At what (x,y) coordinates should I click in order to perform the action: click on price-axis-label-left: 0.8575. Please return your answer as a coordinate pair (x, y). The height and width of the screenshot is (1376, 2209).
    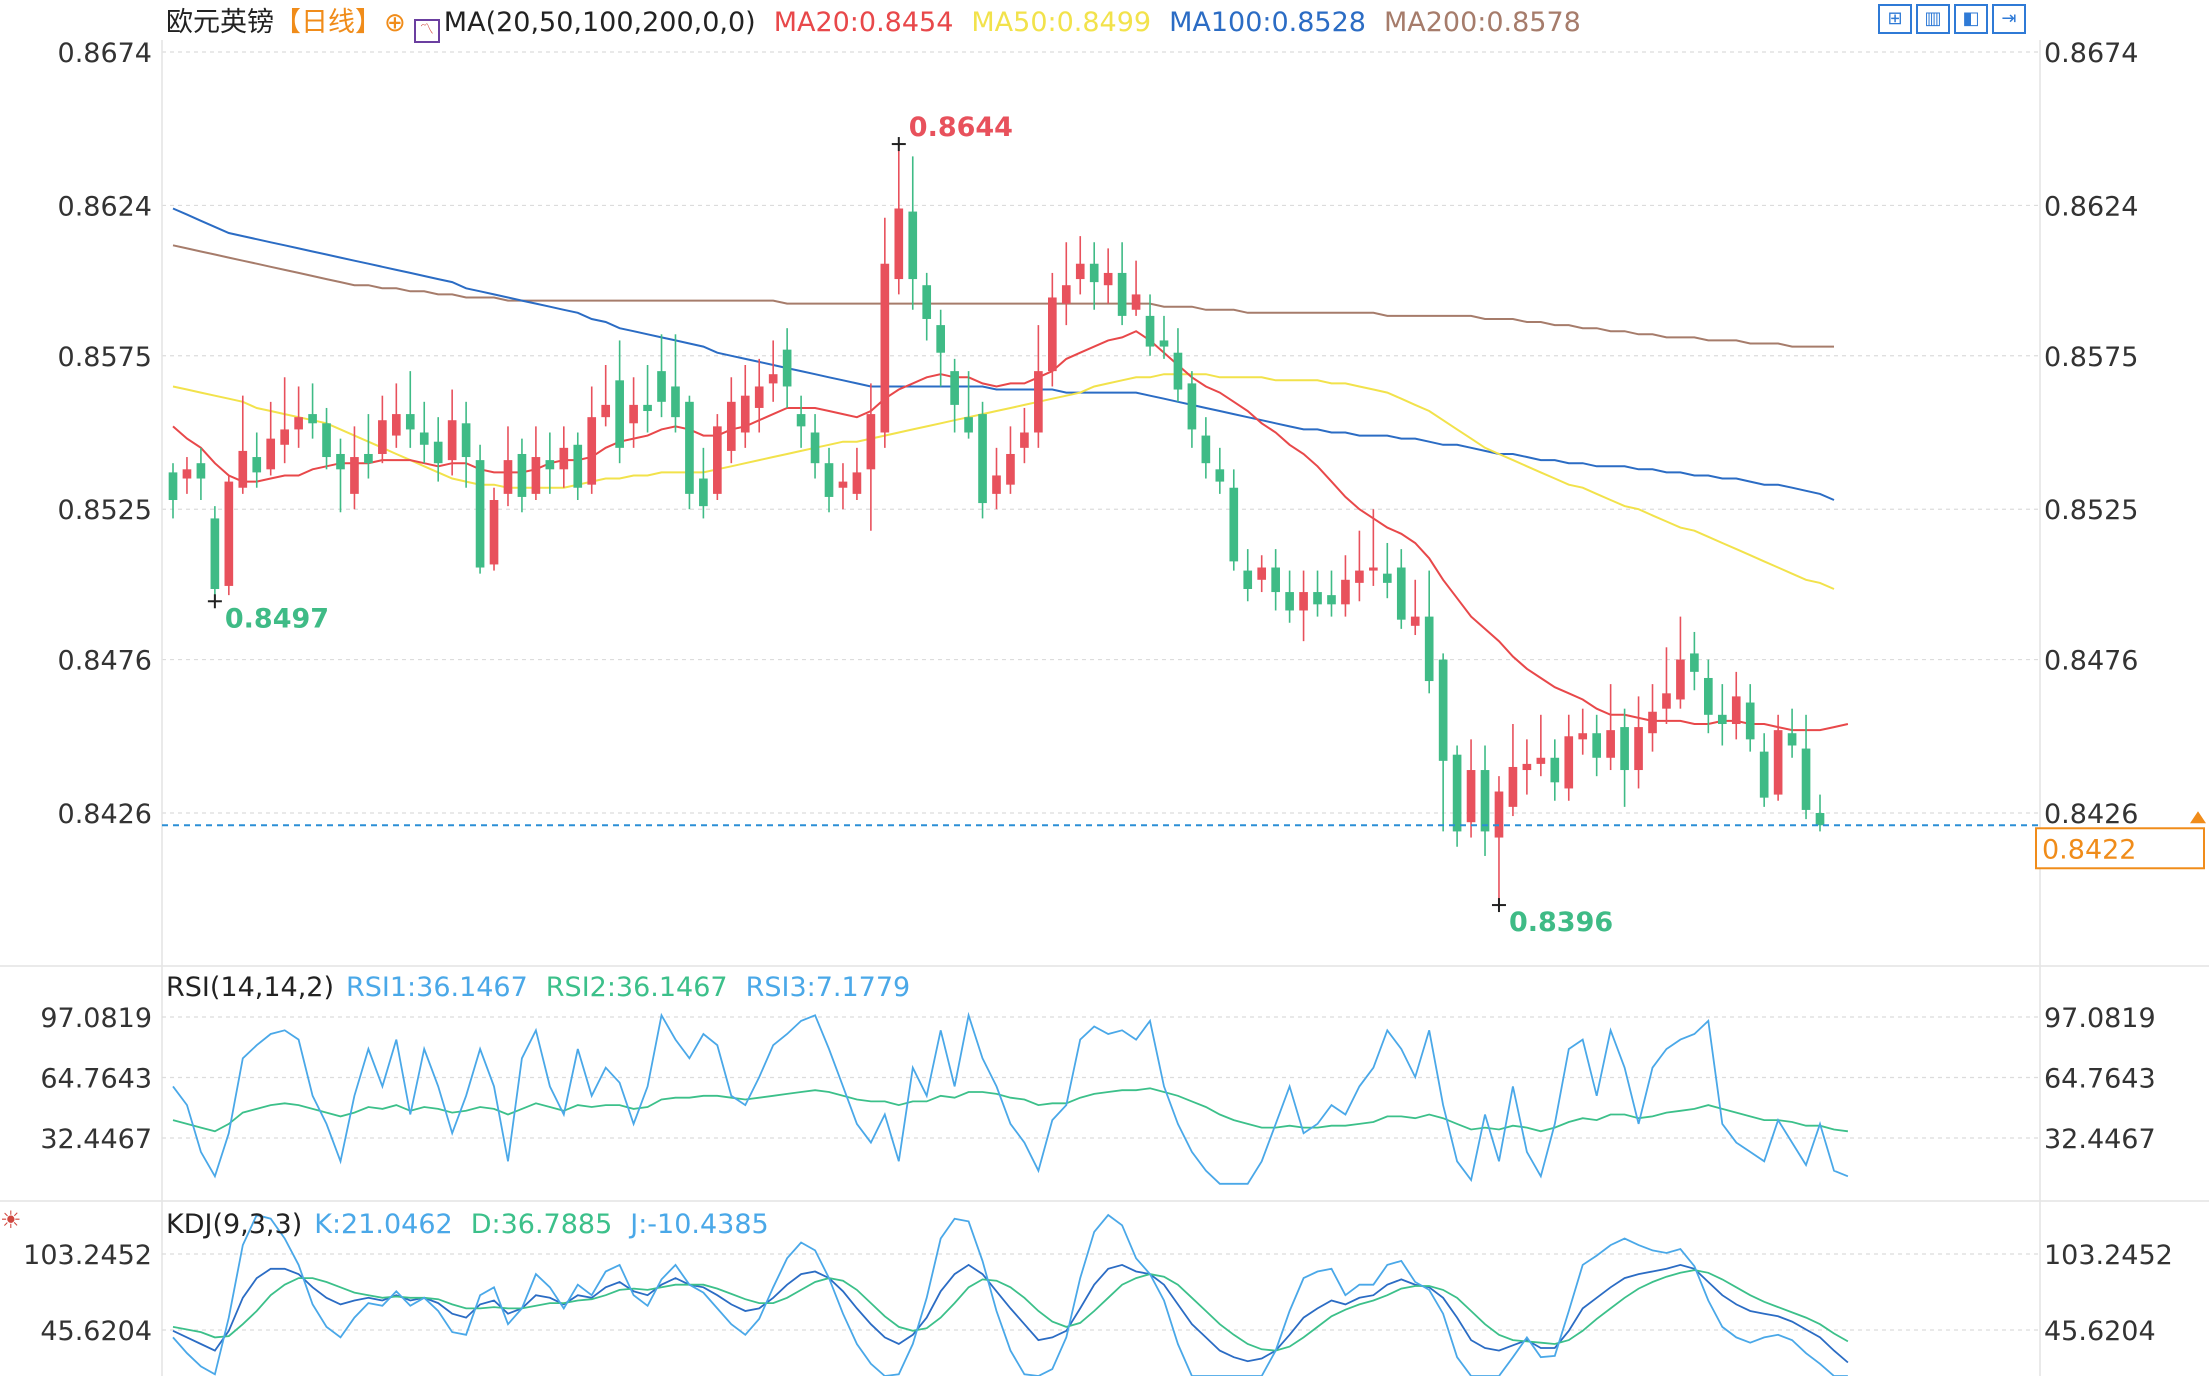
    Looking at the image, I should click on (105, 357).